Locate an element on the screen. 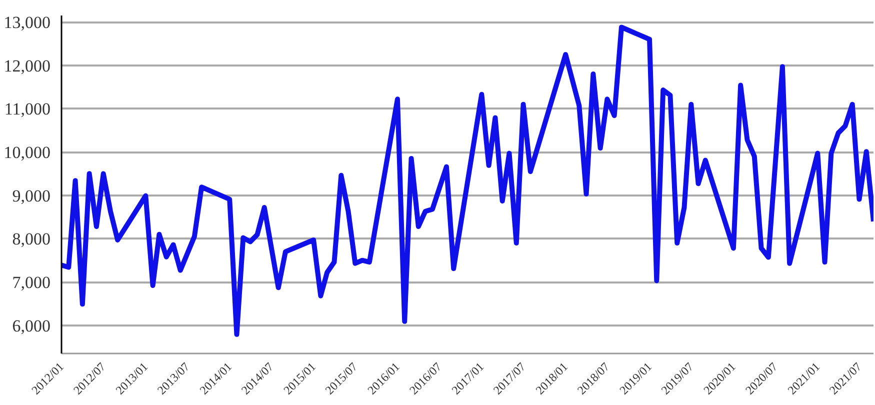 Image resolution: width=875 pixels, height=405 pixels. y-tick-label: 12,000 is located at coordinates (27, 66).